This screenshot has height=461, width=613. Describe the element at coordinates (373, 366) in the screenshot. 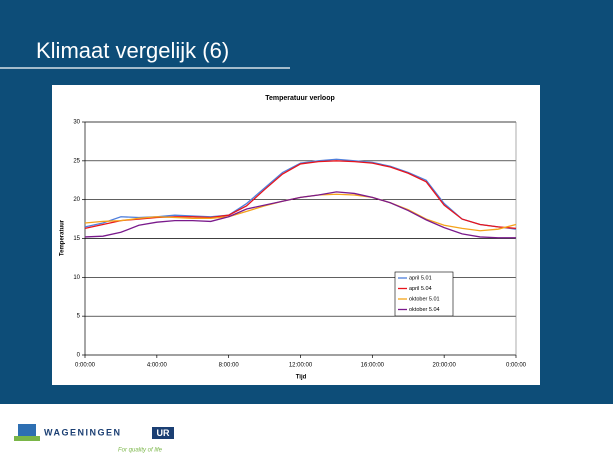

I see `x-tick-label: 16:00:00` at that location.